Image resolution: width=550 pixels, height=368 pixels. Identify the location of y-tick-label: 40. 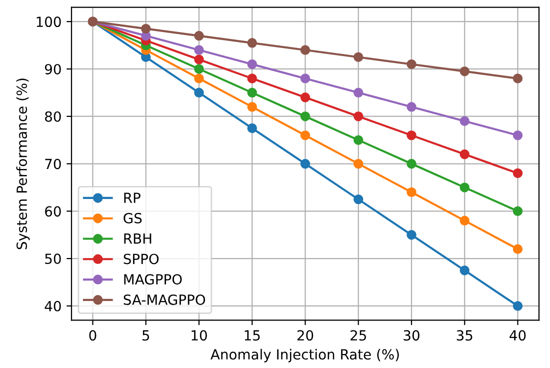
(52, 306).